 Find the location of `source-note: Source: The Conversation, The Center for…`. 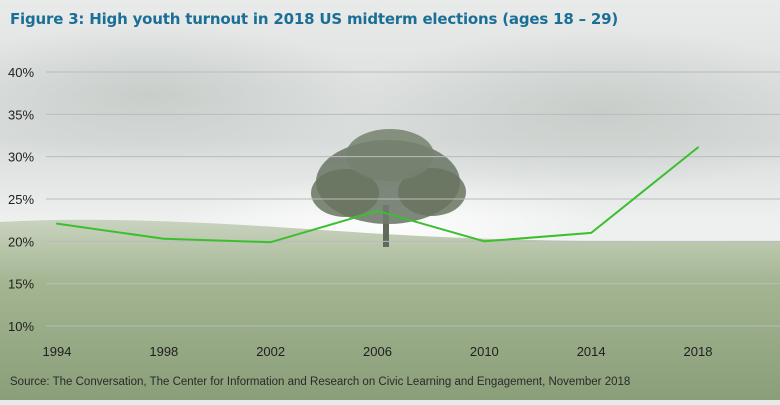

source-note: Source: The Conversation, The Center for… is located at coordinates (320, 382).